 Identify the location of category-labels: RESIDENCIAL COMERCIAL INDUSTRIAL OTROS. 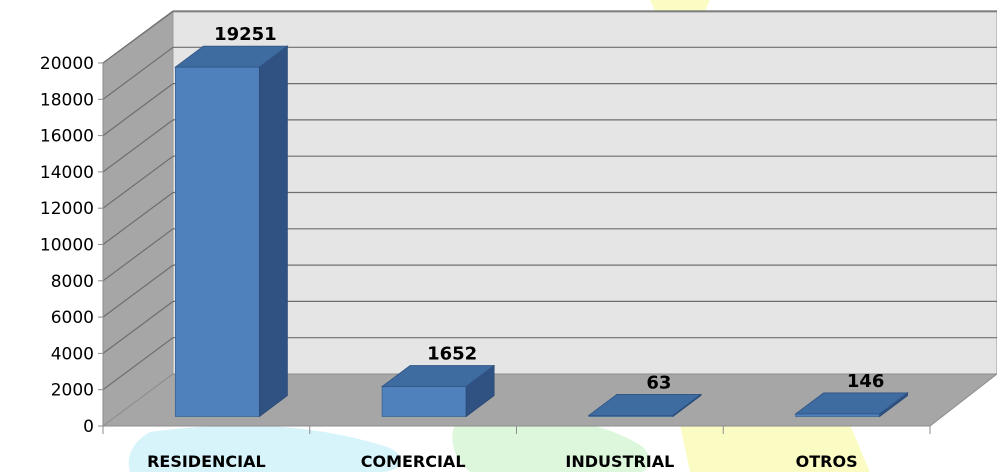
(502, 461).